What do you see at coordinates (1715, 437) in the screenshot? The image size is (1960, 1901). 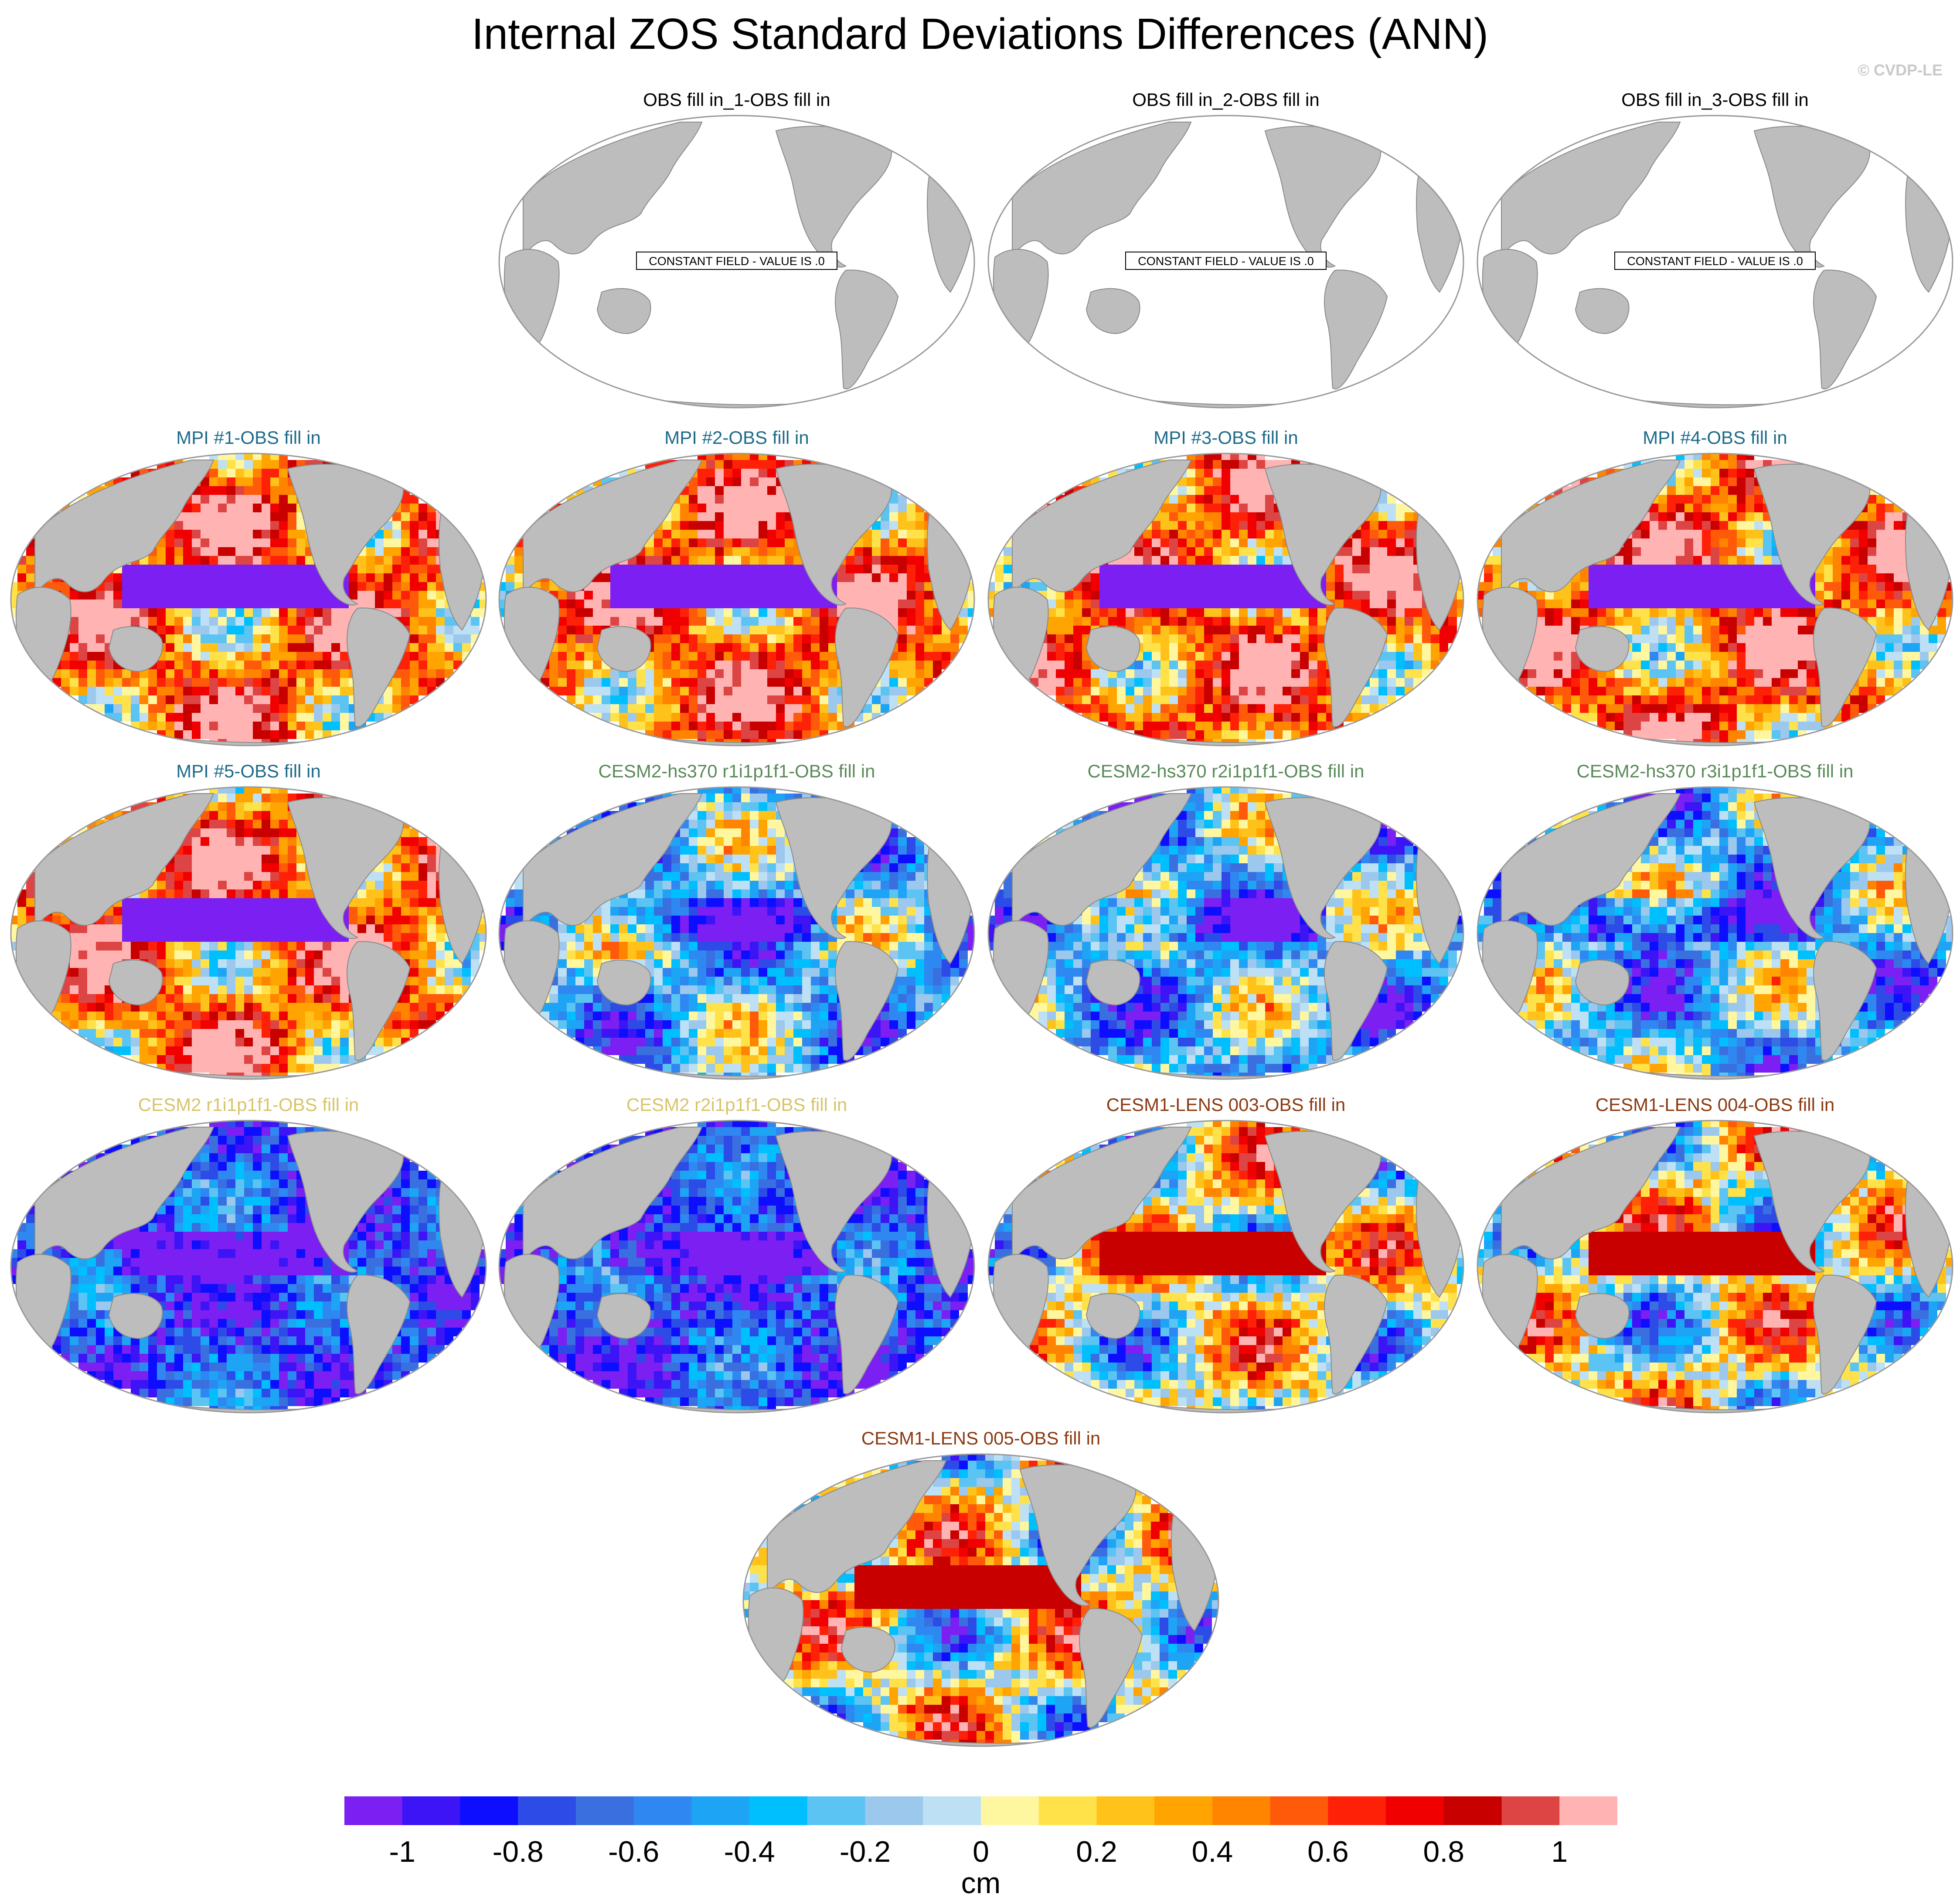 I see `panel-title: MPI #4-OBS fill in` at bounding box center [1715, 437].